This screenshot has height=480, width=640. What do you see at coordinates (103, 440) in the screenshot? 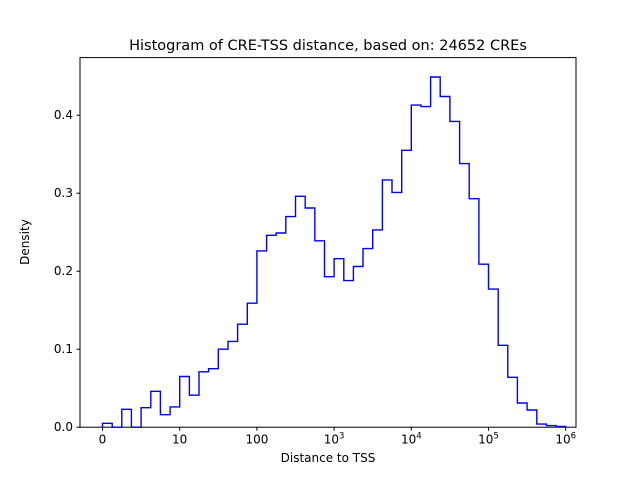
I see `x-tick-label: 0` at bounding box center [103, 440].